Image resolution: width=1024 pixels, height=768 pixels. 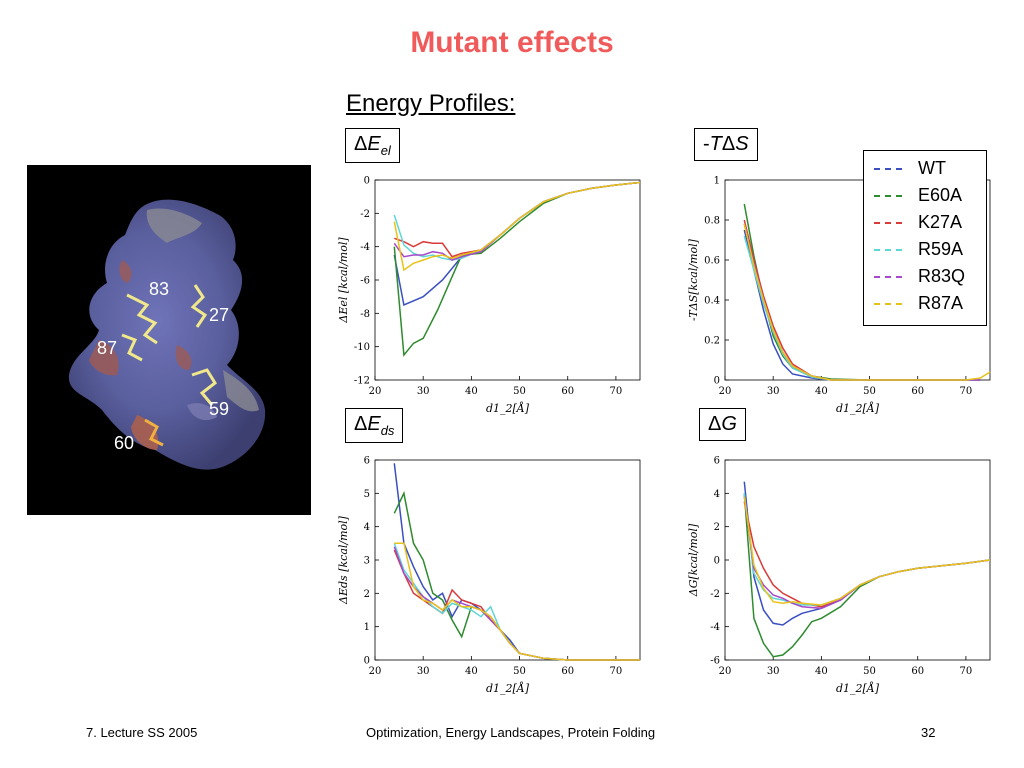 I want to click on residue-label-59: 59, so click(x=219, y=409).